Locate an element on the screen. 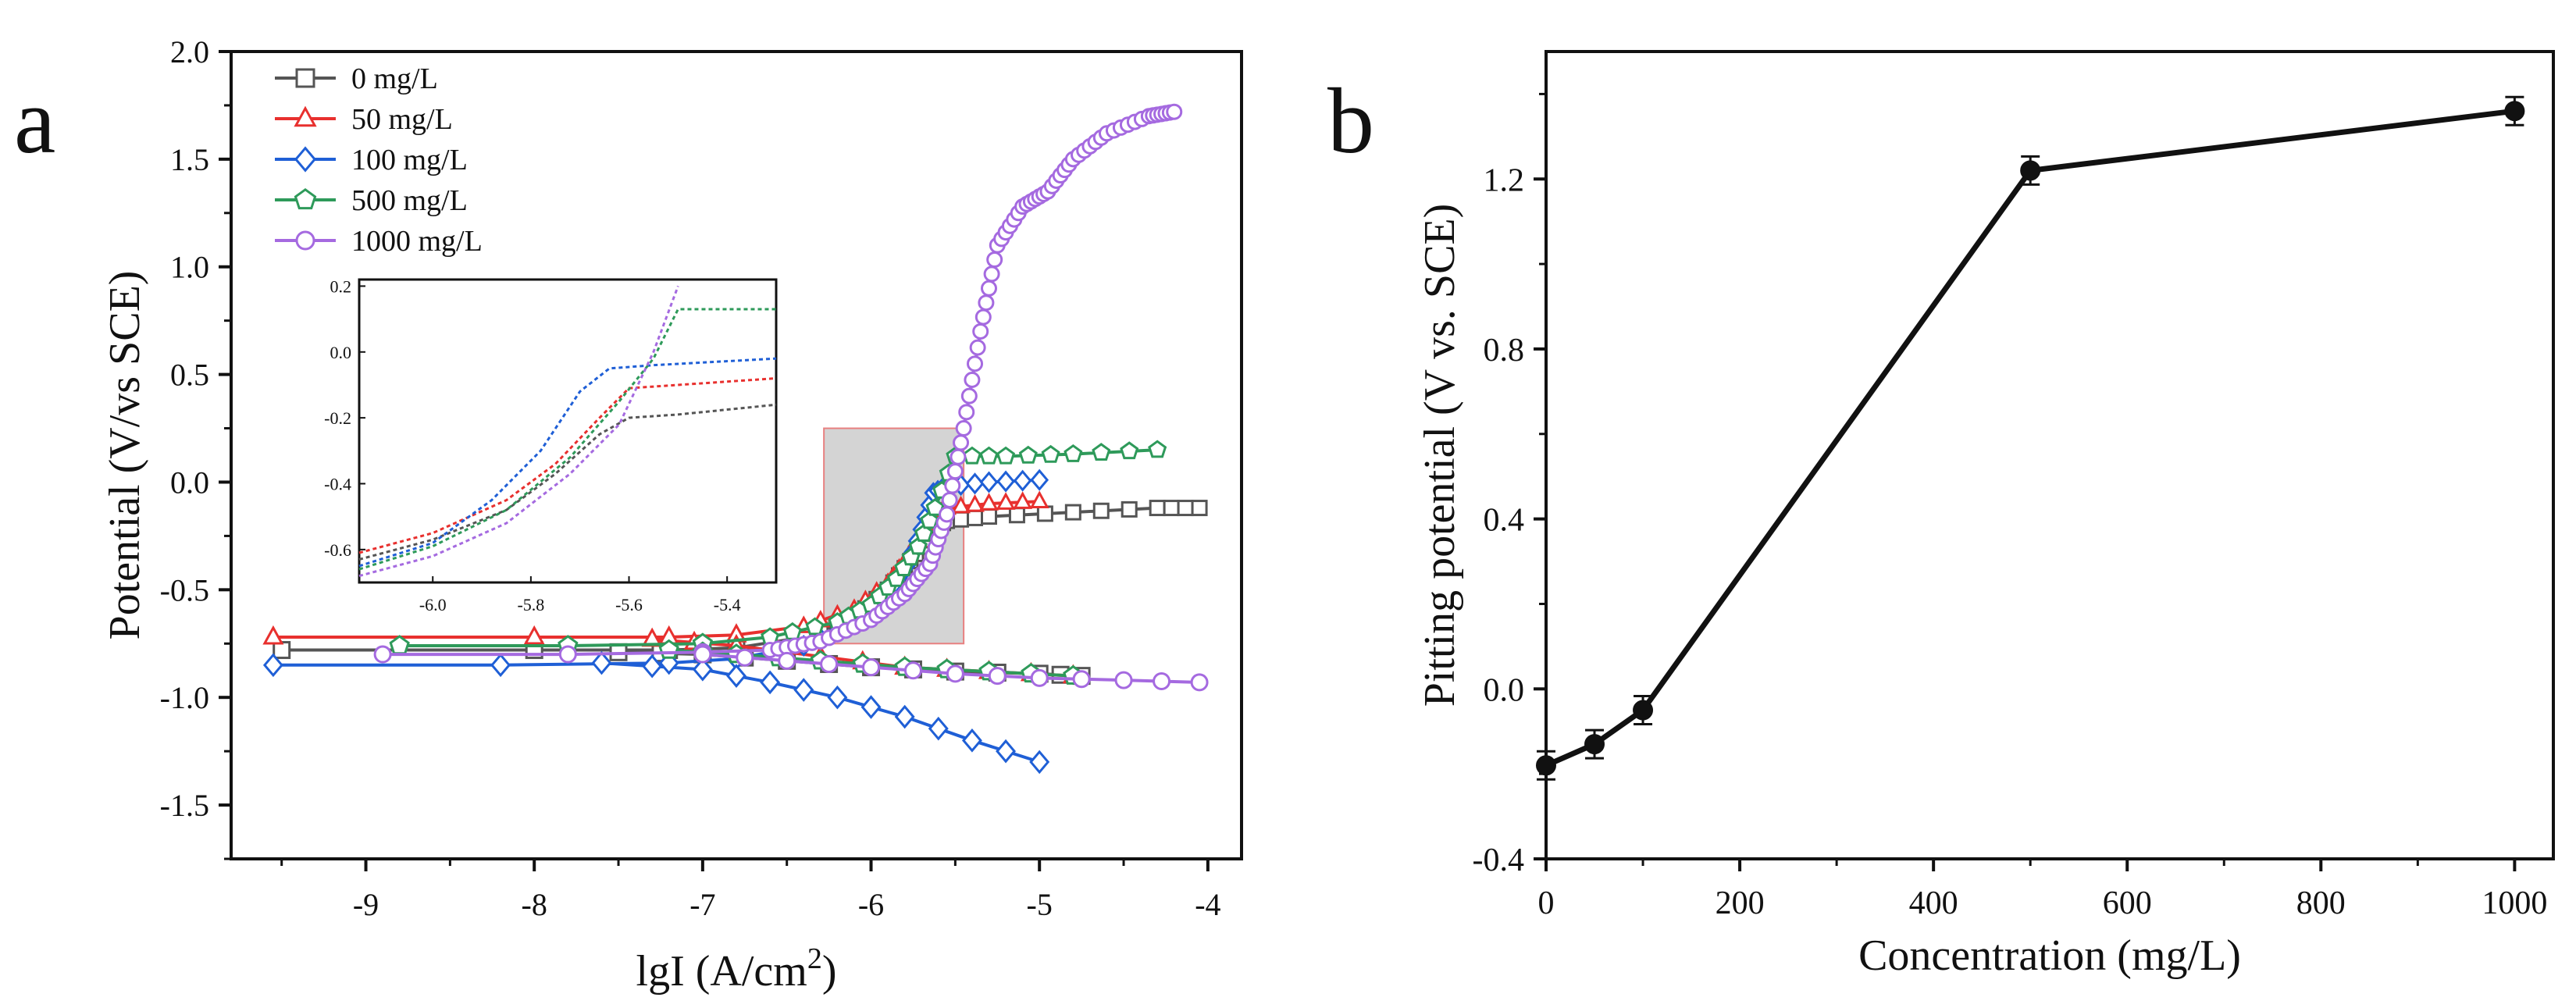 This screenshot has width=2576, height=1008. x-tick-label-a: -6 is located at coordinates (871, 904).